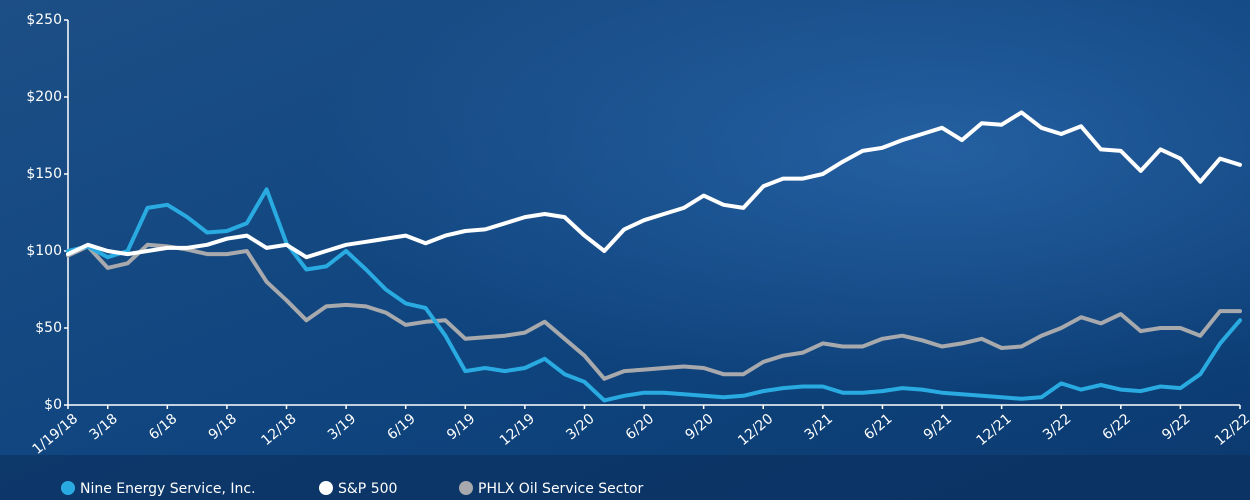 This screenshot has height=500, width=1250. Describe the element at coordinates (53, 405) in the screenshot. I see `y-tick-label: $0` at that location.